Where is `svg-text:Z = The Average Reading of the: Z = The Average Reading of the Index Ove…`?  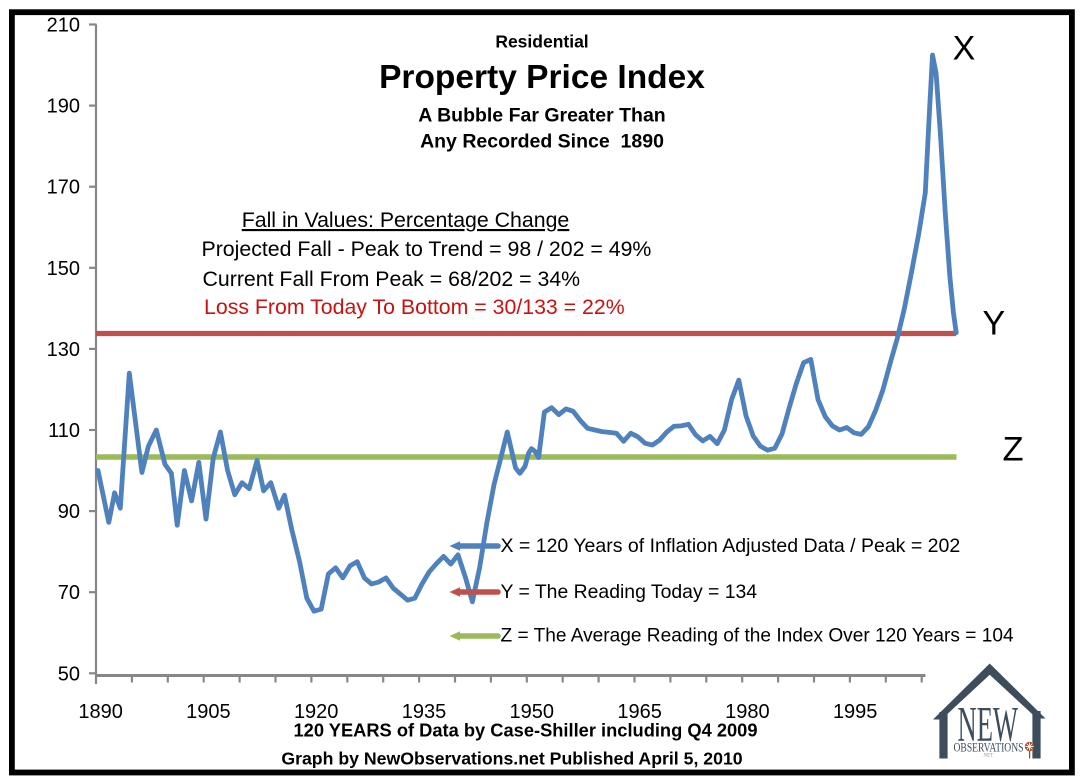
svg-text:Z = The Average Reading of the: Z = The Average Reading of the Index Ove… is located at coordinates (757, 636).